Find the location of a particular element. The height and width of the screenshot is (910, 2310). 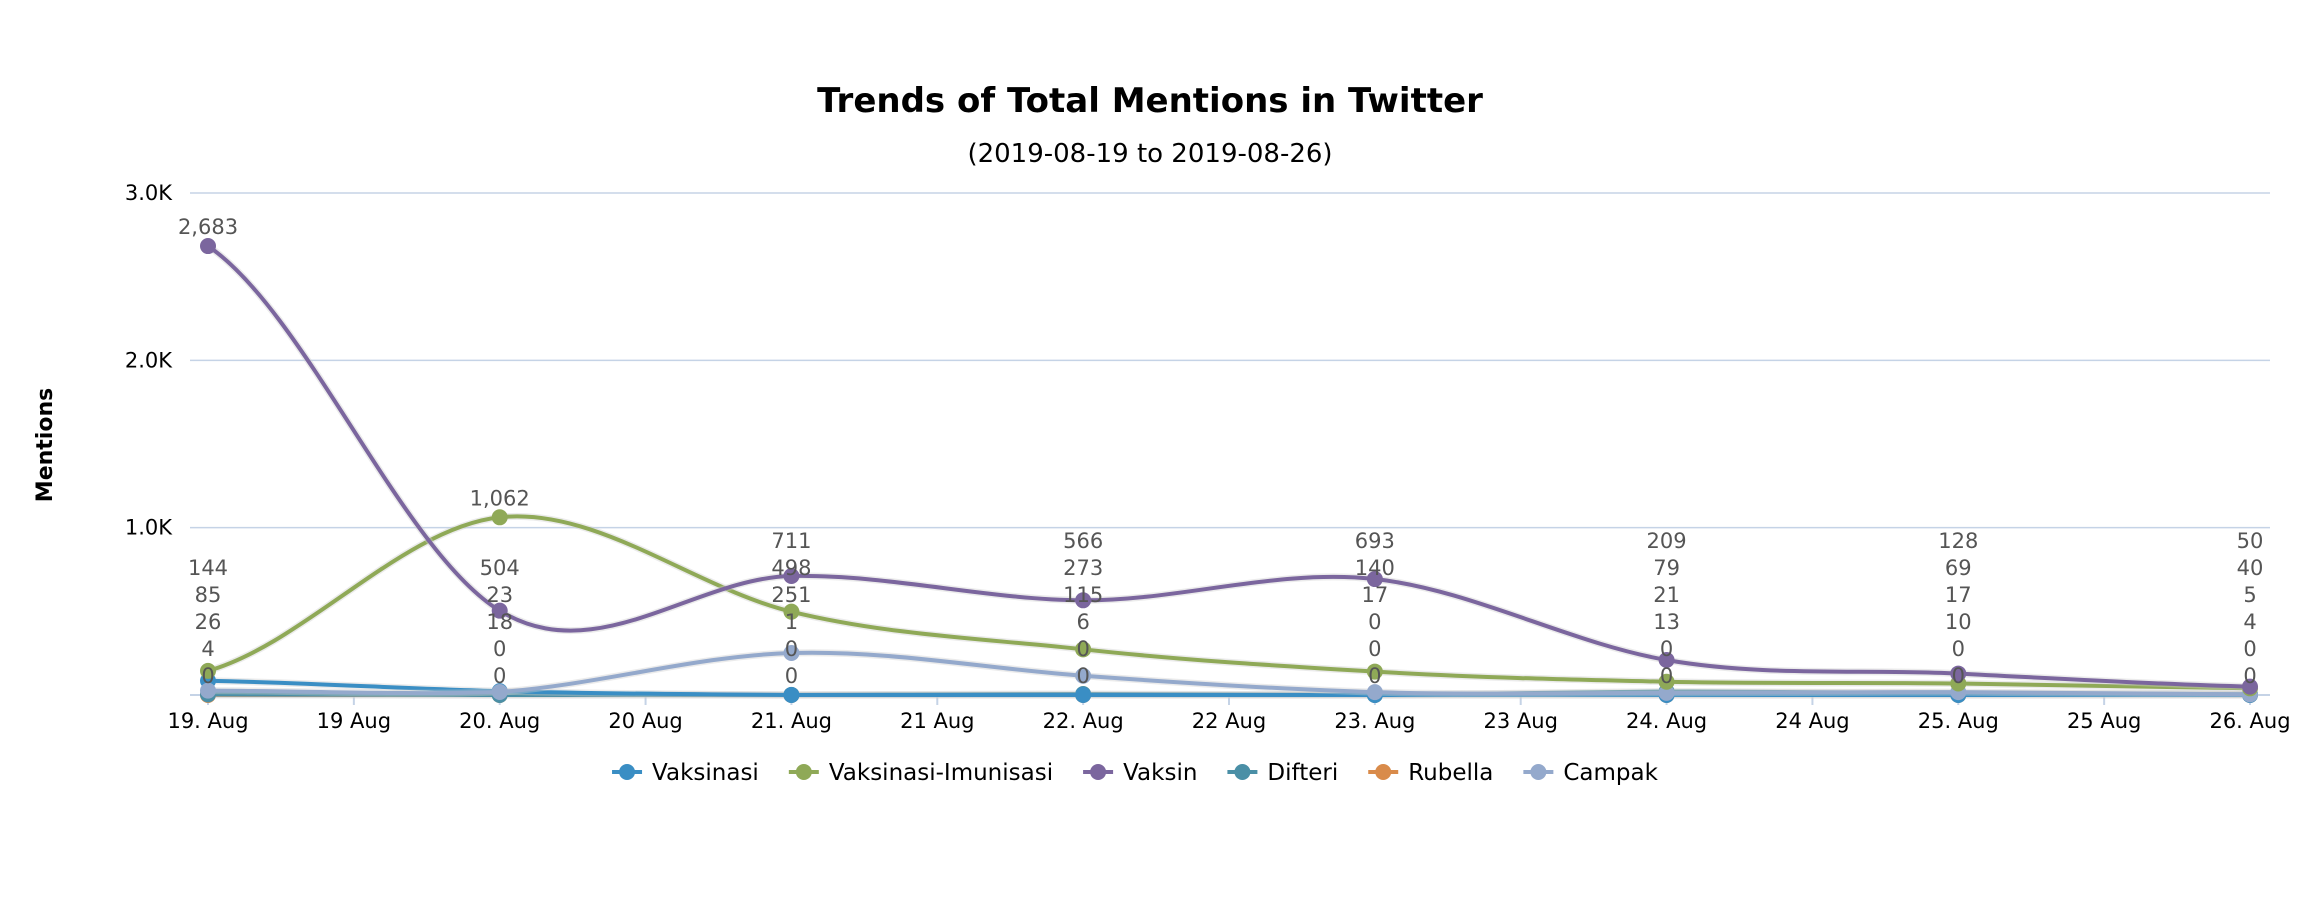

legend-label: Vaksinasi is located at coordinates (705, 773).